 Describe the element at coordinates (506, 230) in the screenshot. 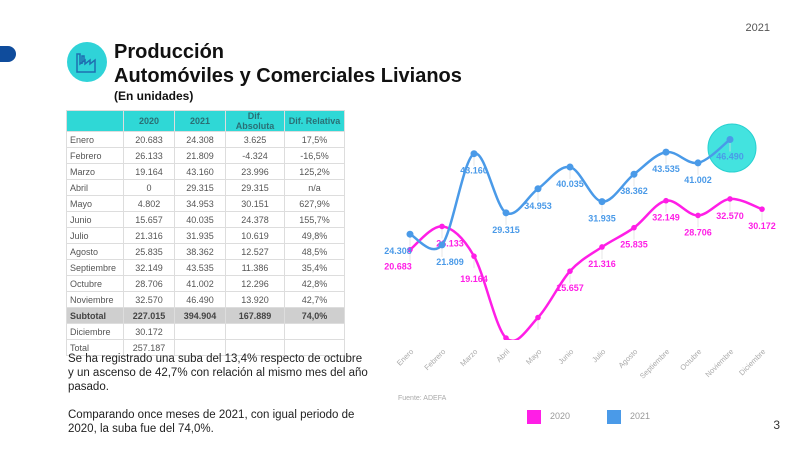

I see `data-label-2021: 29.315` at that location.